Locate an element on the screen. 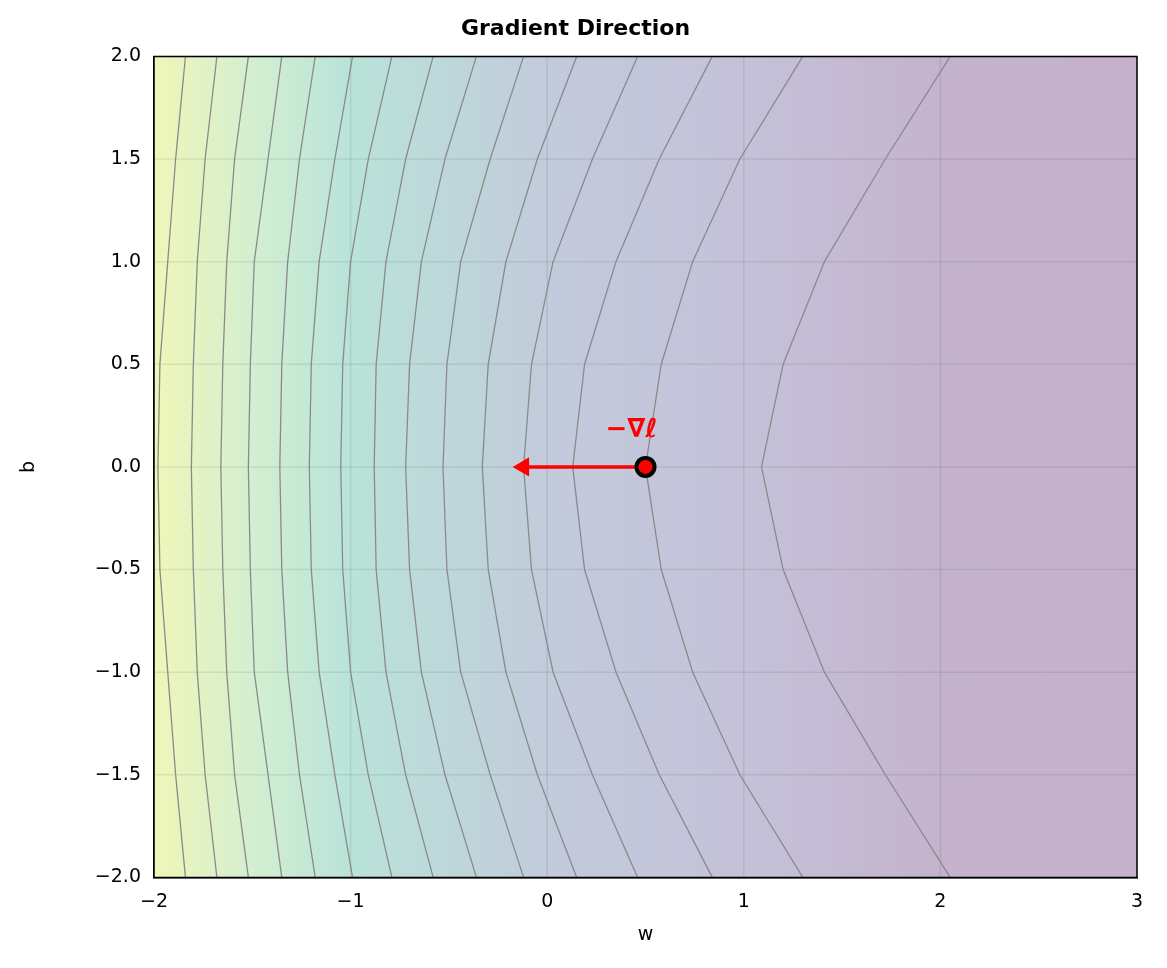  annotation: −∇ℓ is located at coordinates (631, 427).